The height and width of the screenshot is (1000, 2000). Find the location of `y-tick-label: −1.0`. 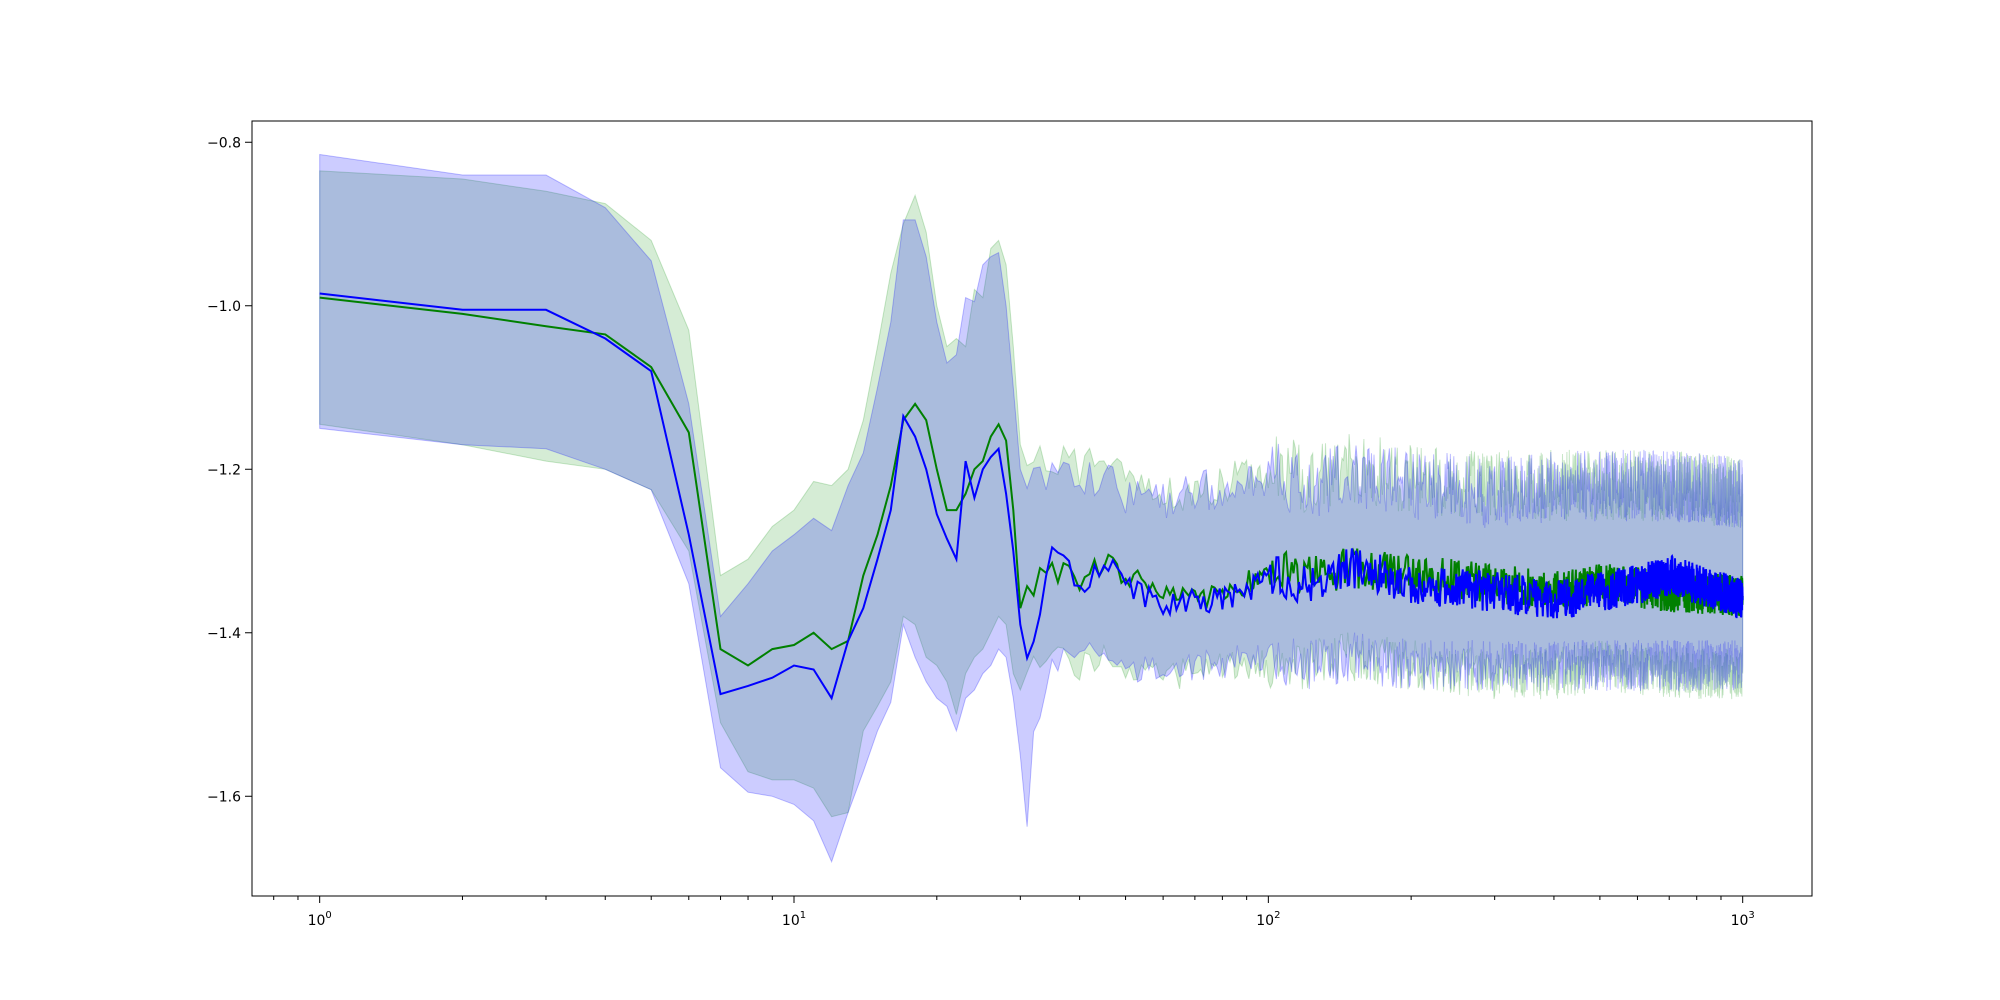

y-tick-label: −1.0 is located at coordinates (224, 307).